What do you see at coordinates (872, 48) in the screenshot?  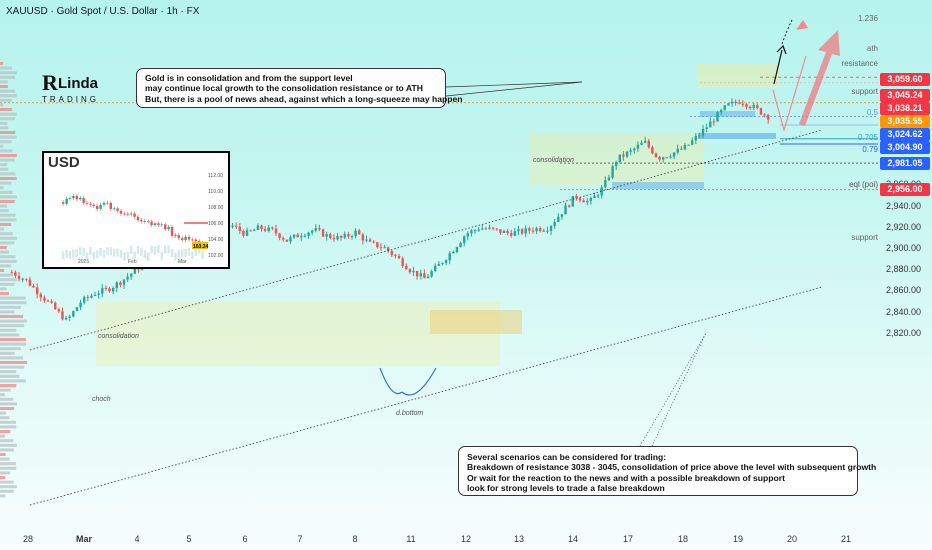 I see `ath-label: ath` at bounding box center [872, 48].